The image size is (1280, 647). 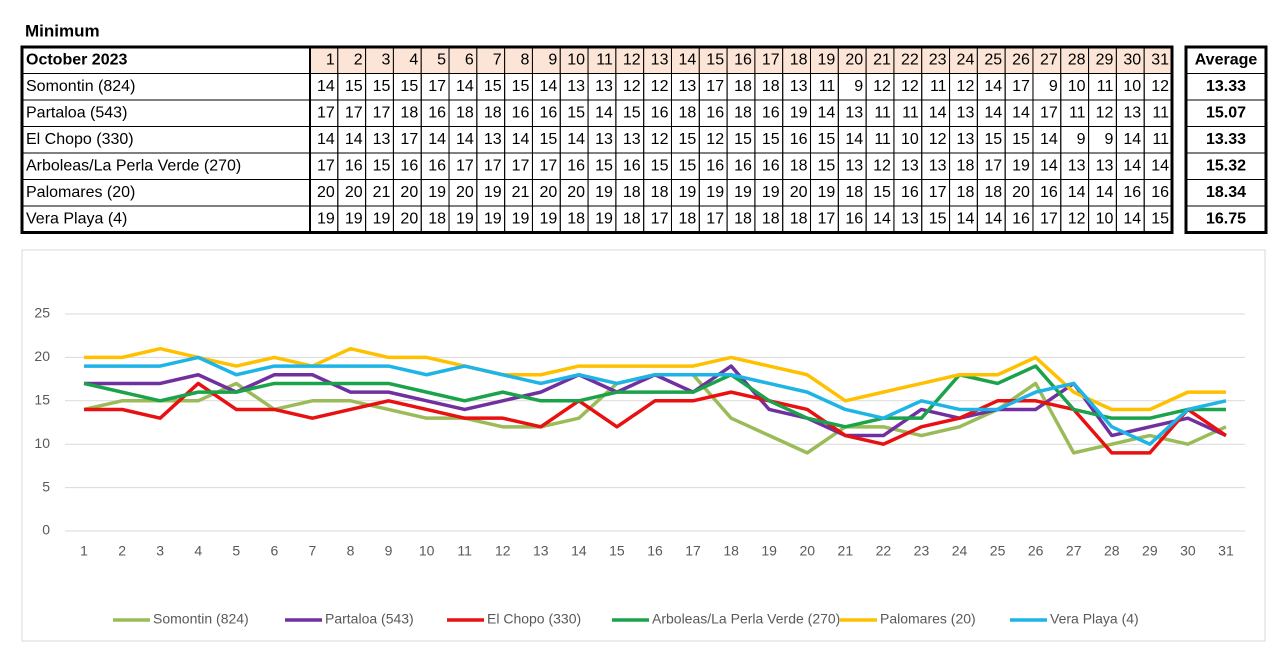 What do you see at coordinates (1226, 218) in the screenshot?
I see `average-value: 16.75` at bounding box center [1226, 218].